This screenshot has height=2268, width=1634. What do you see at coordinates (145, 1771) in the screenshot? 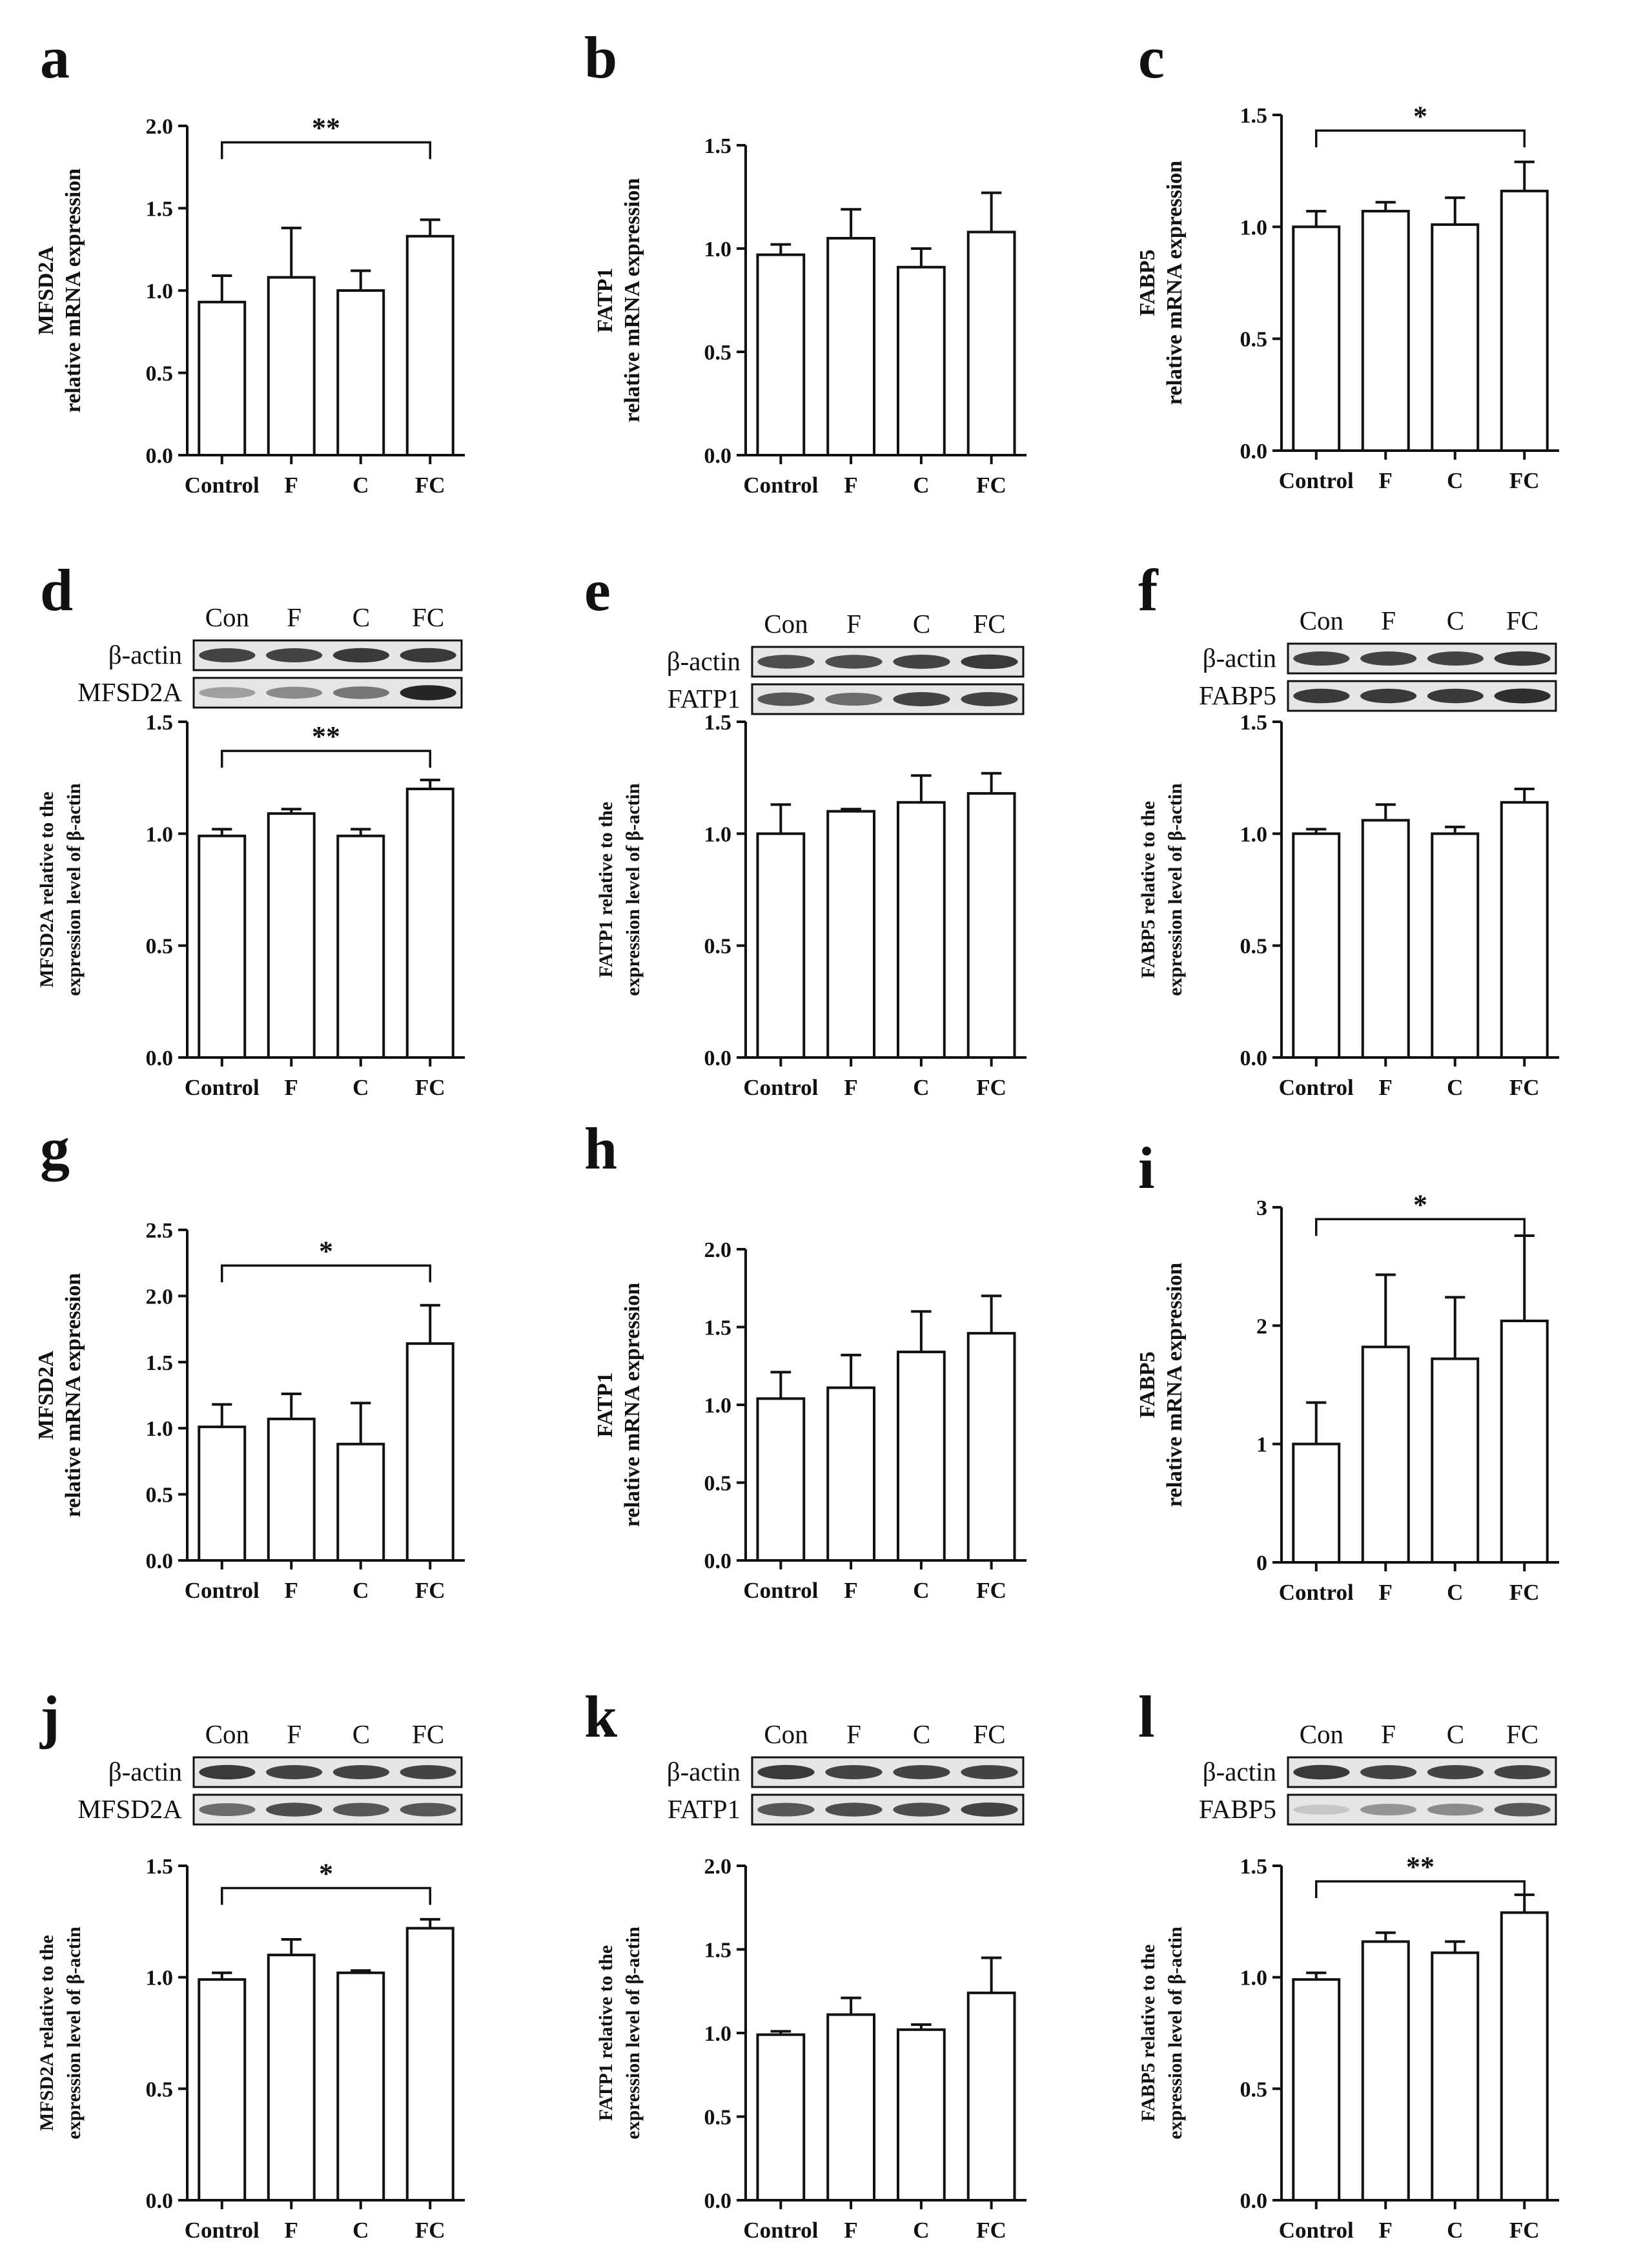
I see `blot-row-label: β-actin` at bounding box center [145, 1771].